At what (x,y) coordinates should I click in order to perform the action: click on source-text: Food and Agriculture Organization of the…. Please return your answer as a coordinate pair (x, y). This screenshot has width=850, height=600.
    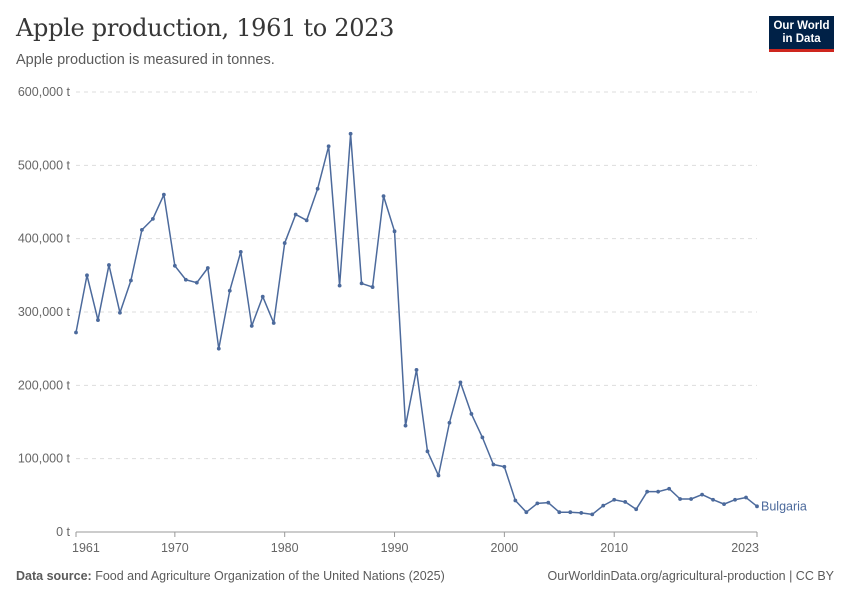
    Looking at the image, I should click on (270, 576).